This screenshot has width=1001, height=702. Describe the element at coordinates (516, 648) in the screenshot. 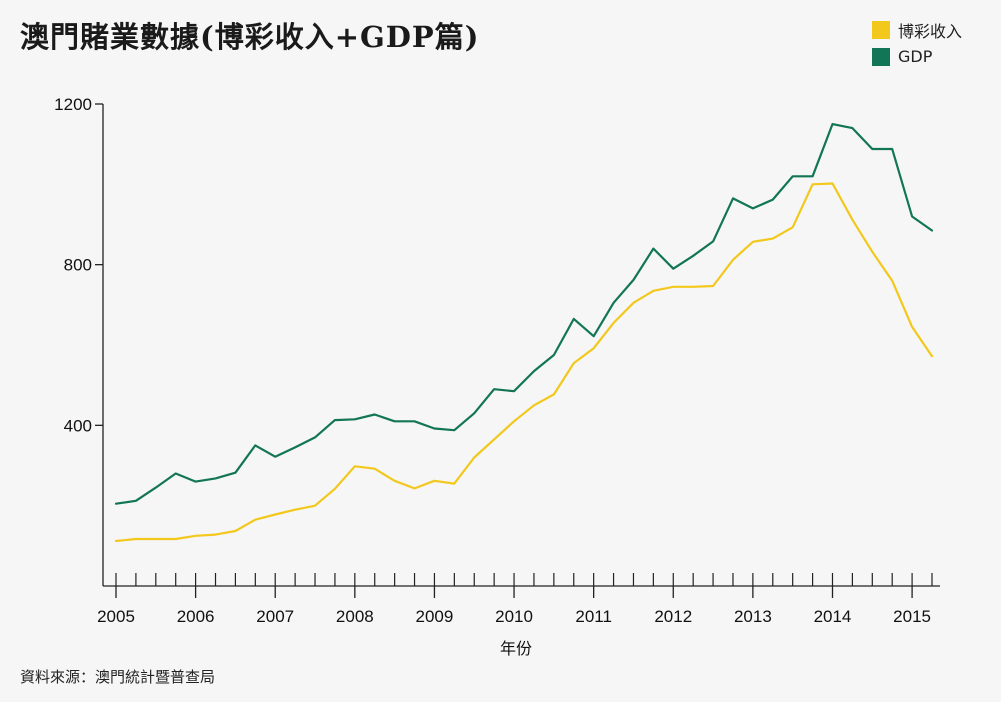

I see `x-axis-label: 年份` at that location.